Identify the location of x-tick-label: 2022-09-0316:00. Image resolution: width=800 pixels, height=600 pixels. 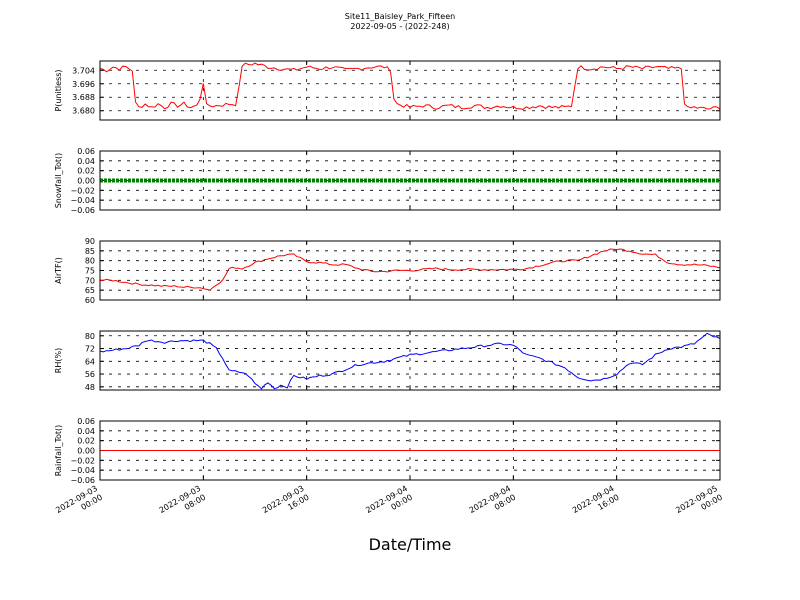
(286, 504).